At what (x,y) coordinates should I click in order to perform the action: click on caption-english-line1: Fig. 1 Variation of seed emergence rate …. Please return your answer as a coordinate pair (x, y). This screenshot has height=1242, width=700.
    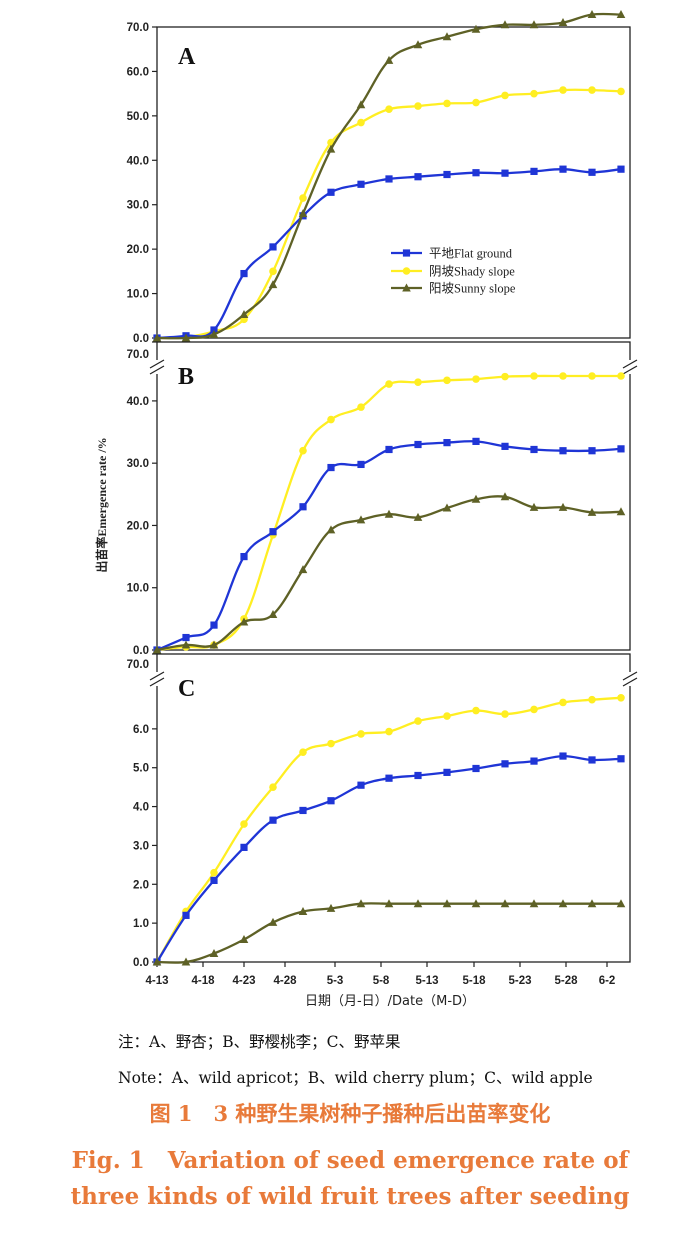
    Looking at the image, I should click on (350, 1160).